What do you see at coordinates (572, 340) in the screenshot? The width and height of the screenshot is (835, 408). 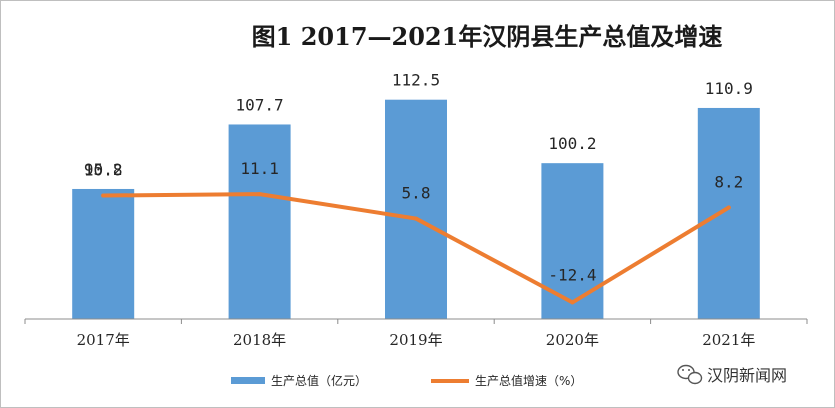 I see `x-tick-label: 2020年` at bounding box center [572, 340].